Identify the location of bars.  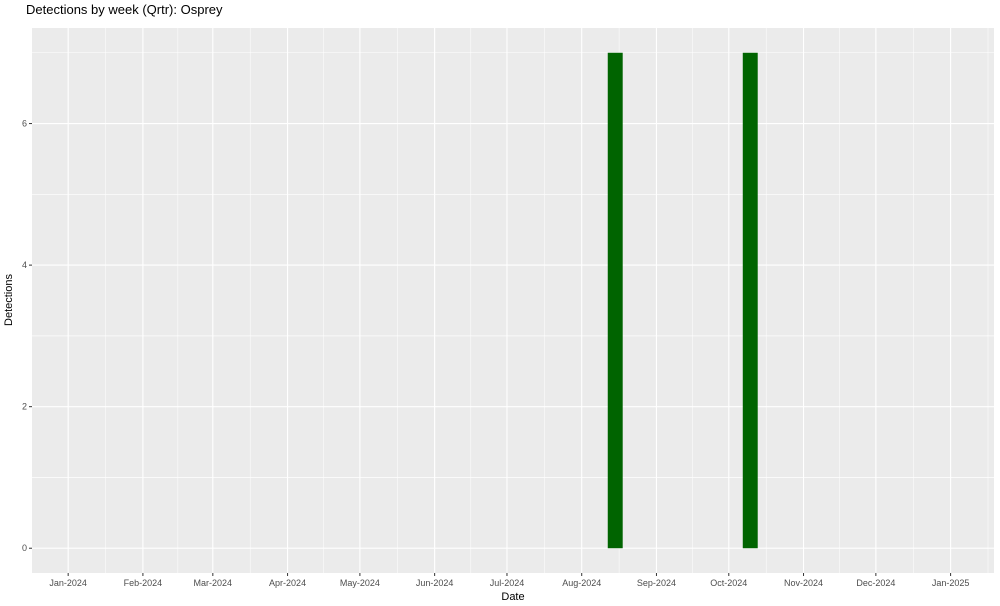
(682, 300).